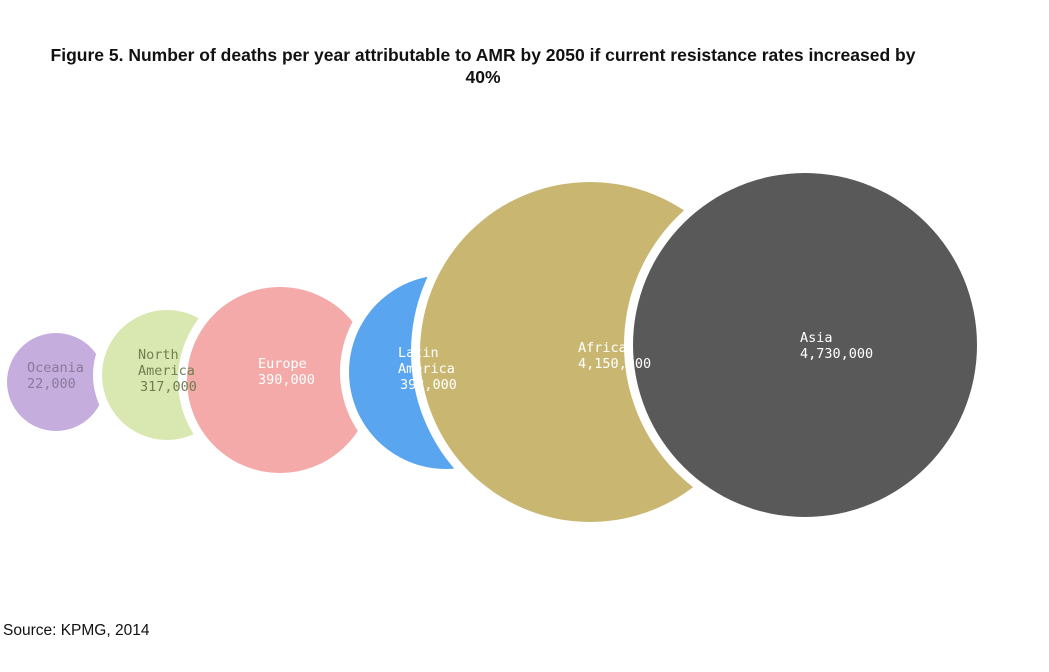  I want to click on bubble-label-africa: Africa 4,150,000, so click(614, 356).